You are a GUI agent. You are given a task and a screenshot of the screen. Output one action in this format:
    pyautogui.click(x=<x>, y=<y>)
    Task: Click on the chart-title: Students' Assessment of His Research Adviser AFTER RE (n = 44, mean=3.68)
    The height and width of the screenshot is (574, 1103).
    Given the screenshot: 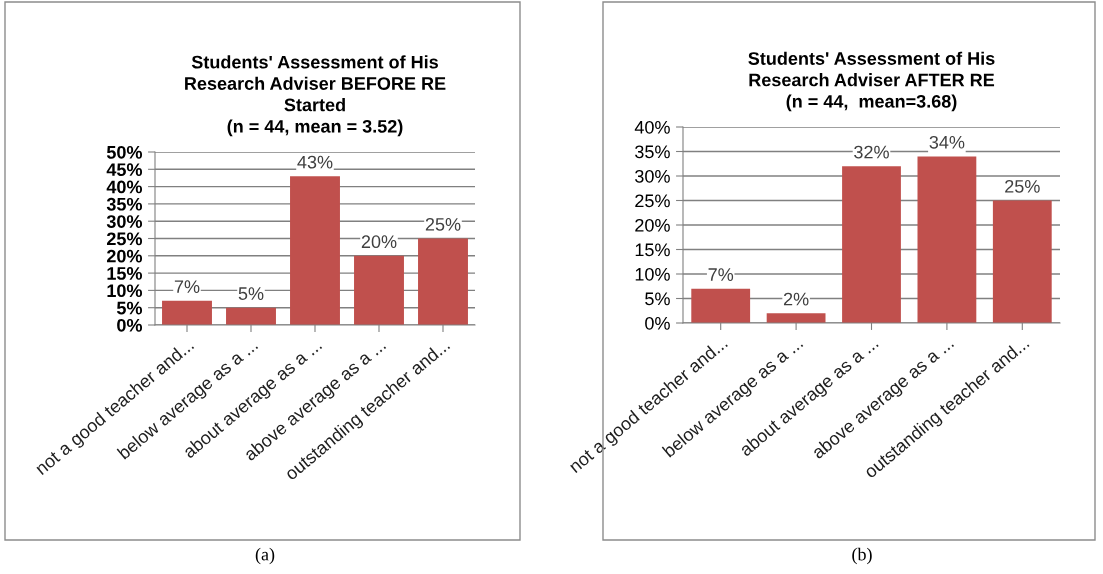 What is the action you would take?
    pyautogui.click(x=871, y=81)
    